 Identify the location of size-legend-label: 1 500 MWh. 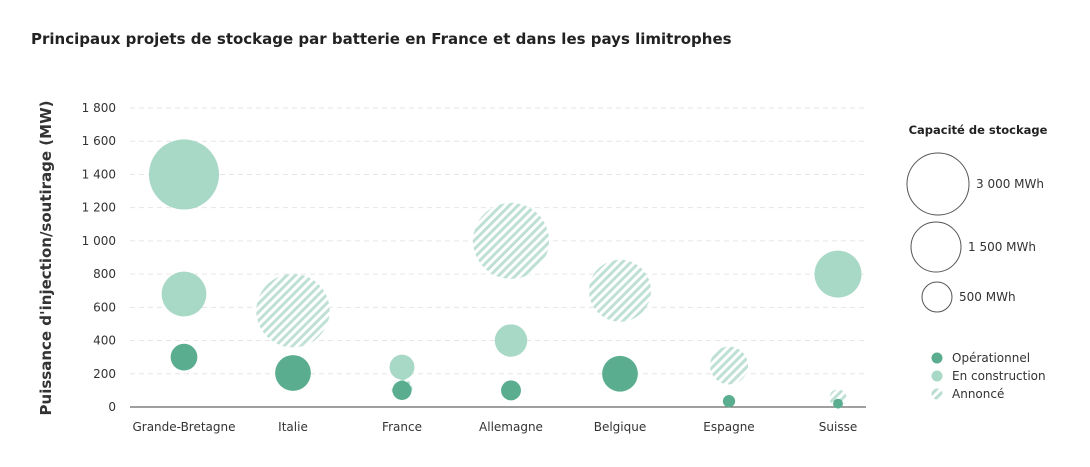
(1002, 247).